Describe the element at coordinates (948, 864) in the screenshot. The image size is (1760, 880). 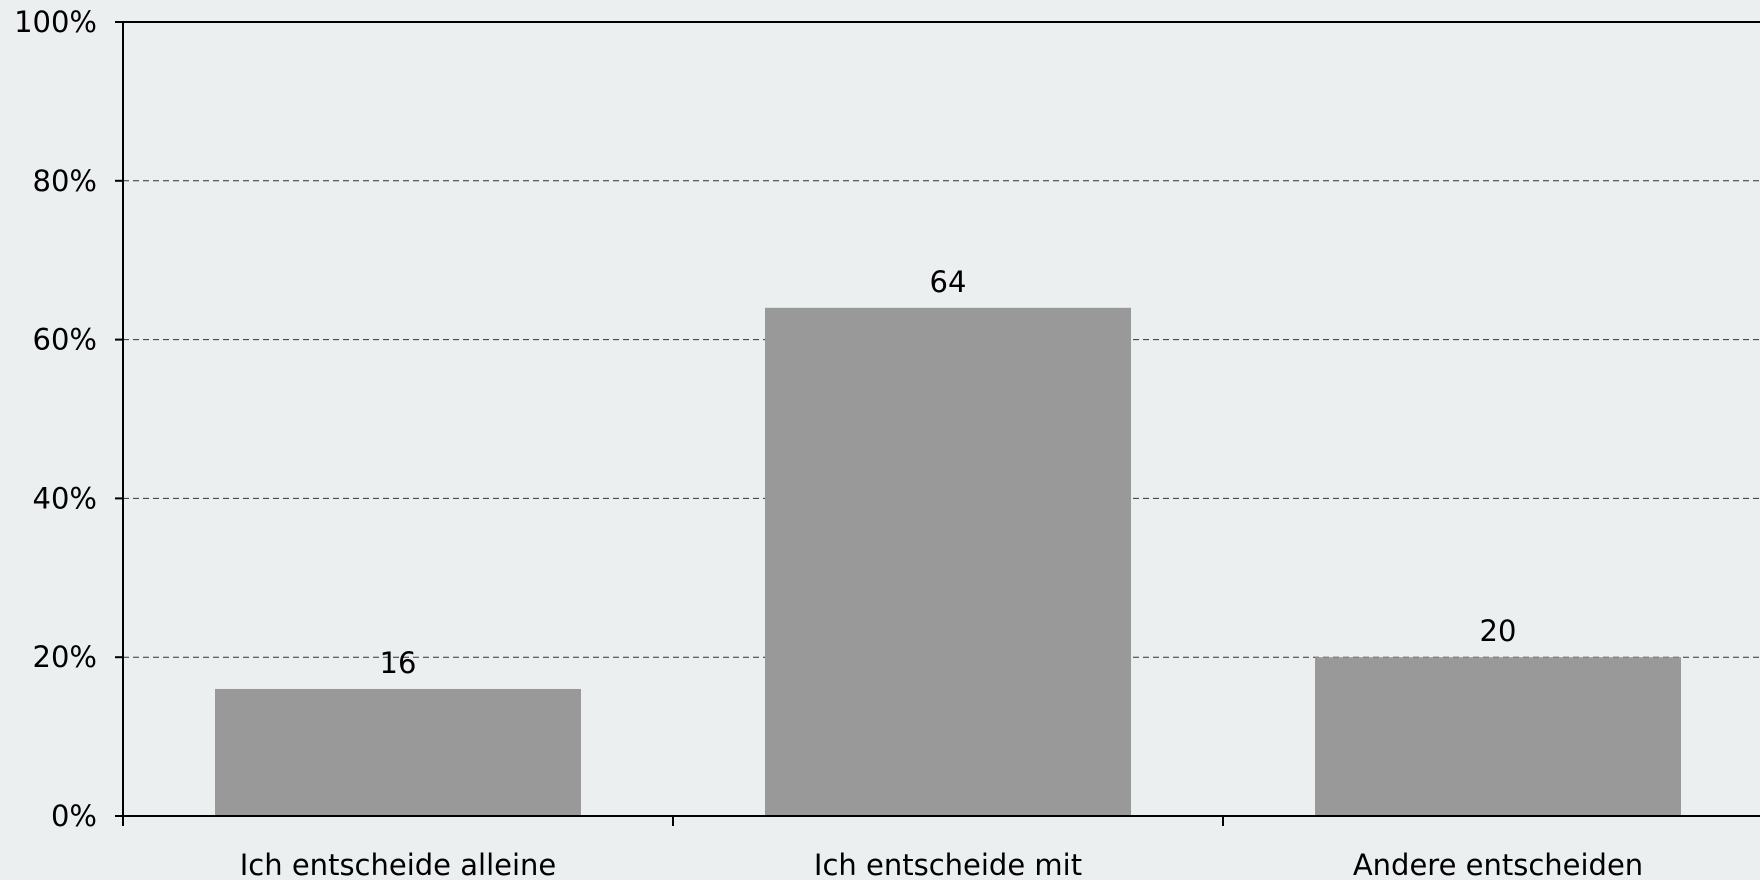
I see `category-label-2: Ich entscheide mit` at that location.